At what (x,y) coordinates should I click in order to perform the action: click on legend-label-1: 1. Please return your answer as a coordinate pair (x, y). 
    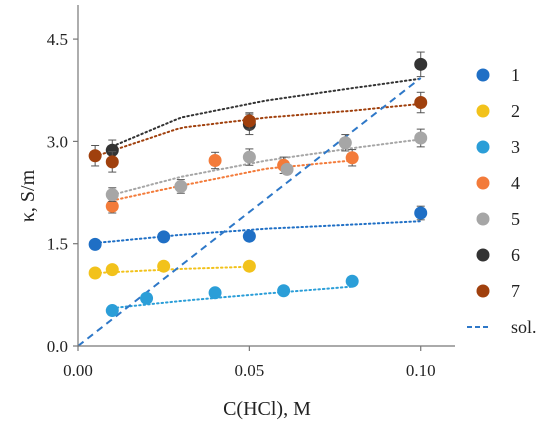
    Looking at the image, I should click on (515, 75).